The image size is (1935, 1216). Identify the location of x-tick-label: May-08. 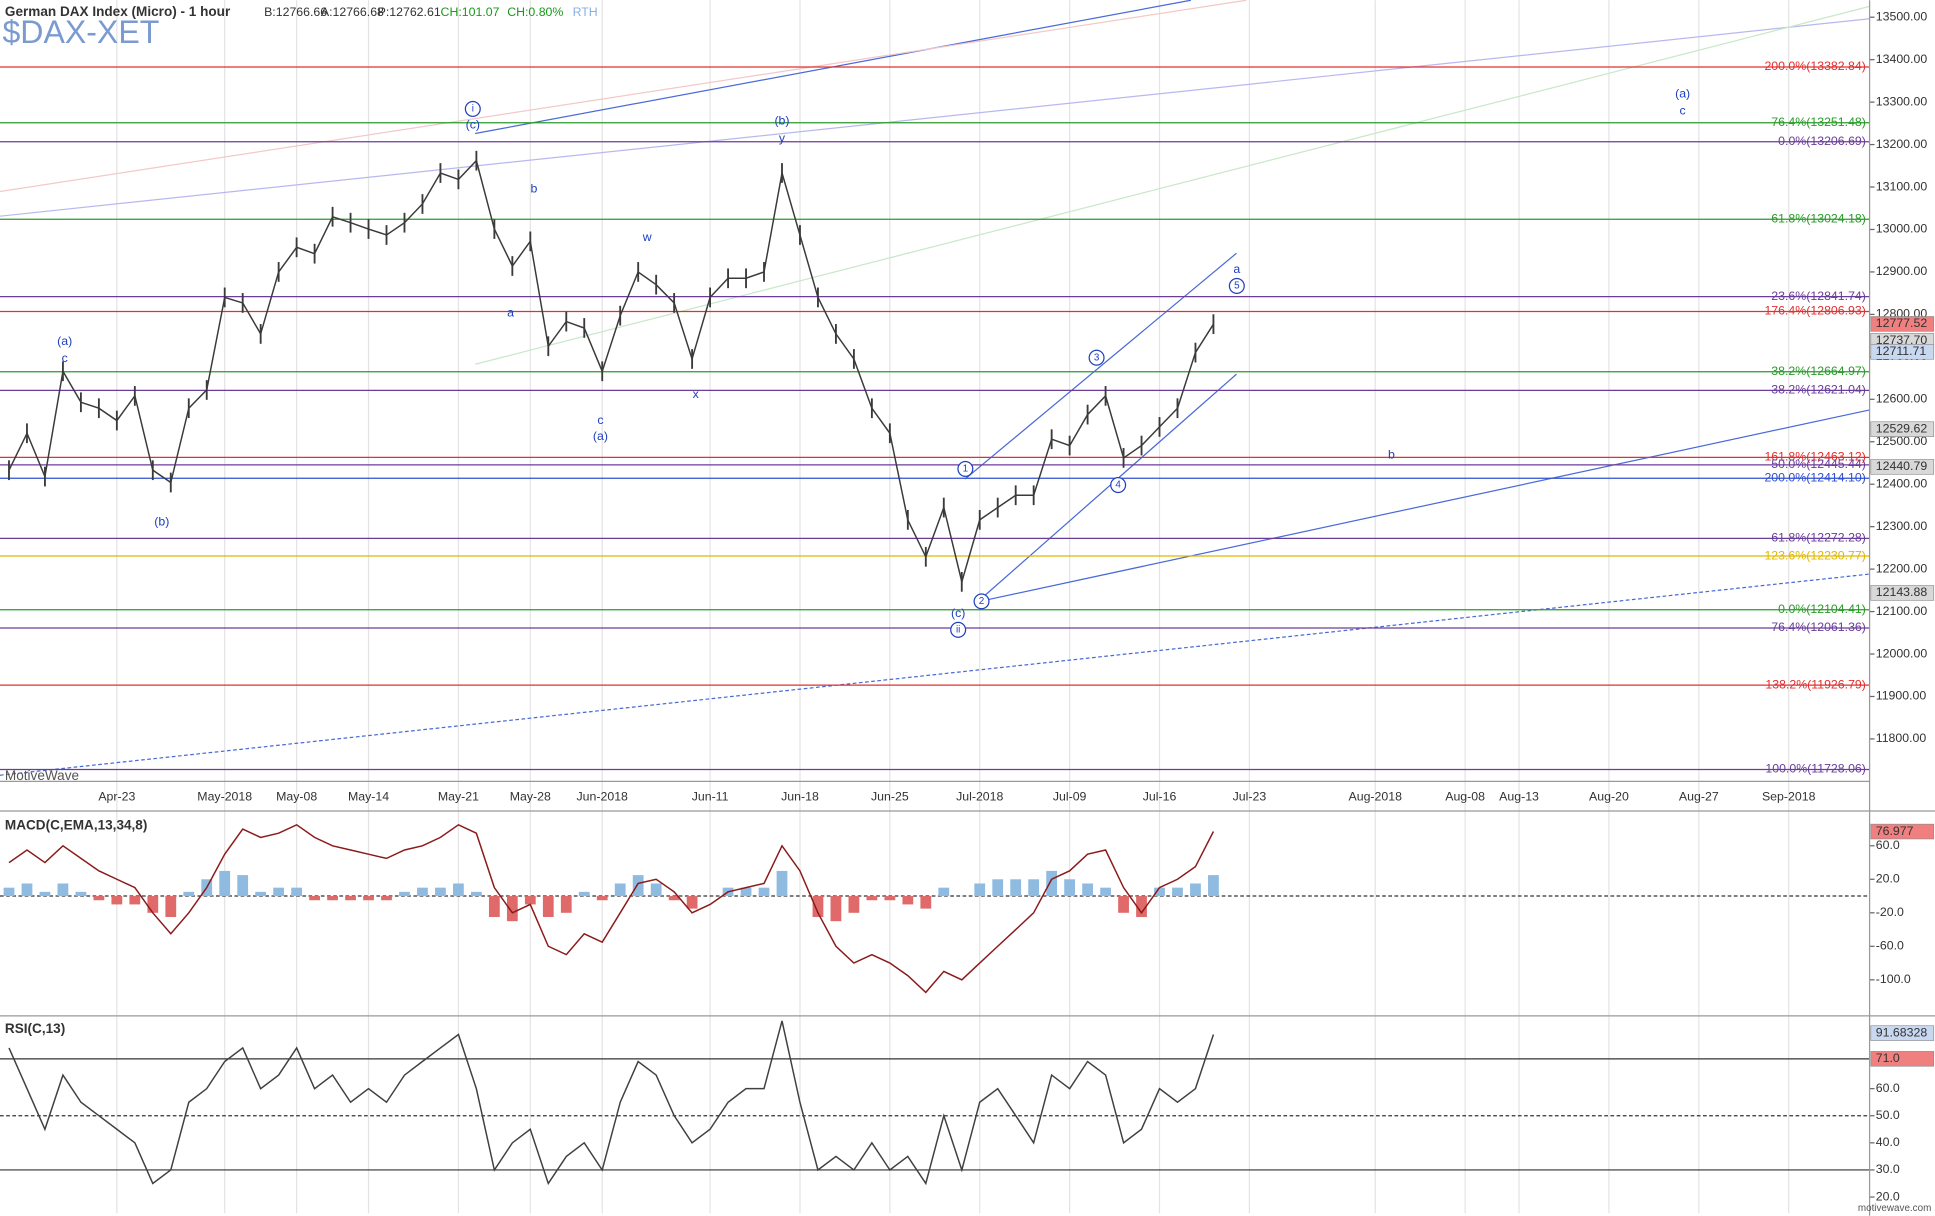
(296, 797).